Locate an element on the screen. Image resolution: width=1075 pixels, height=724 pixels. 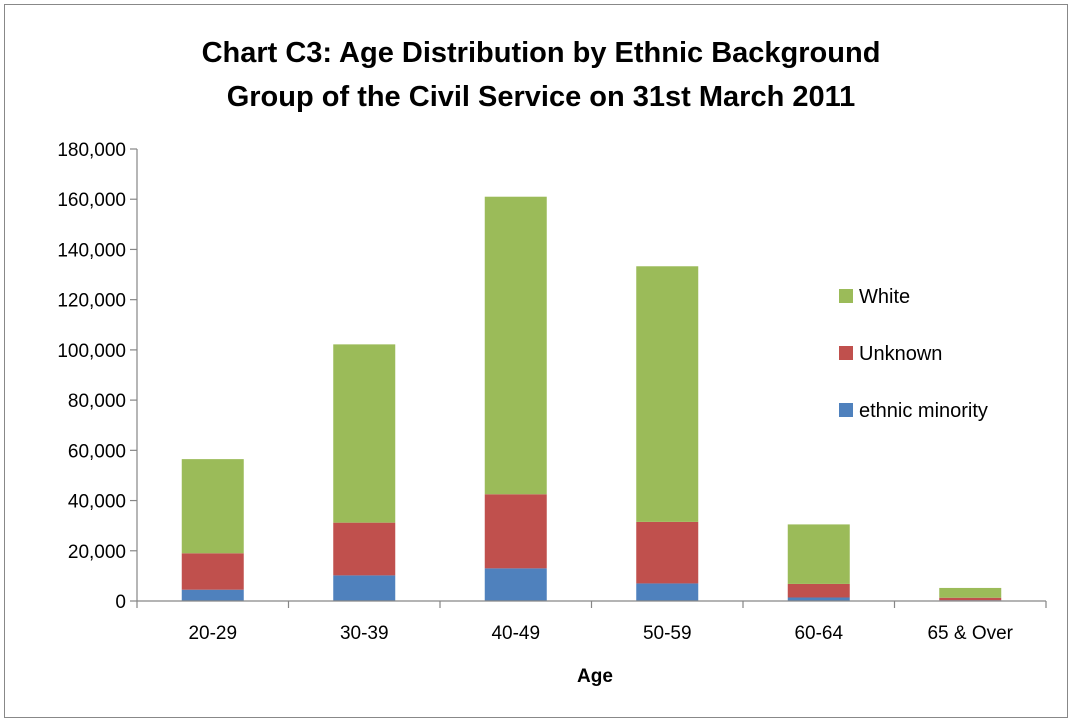
x-tick-label: 40-49 is located at coordinates (515, 633).